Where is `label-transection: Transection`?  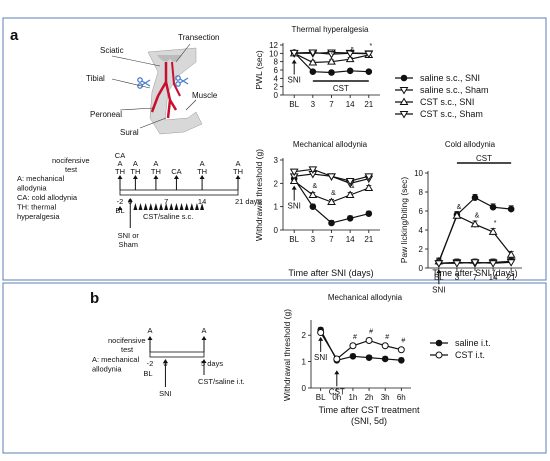 label-transection: Transection is located at coordinates (199, 37).